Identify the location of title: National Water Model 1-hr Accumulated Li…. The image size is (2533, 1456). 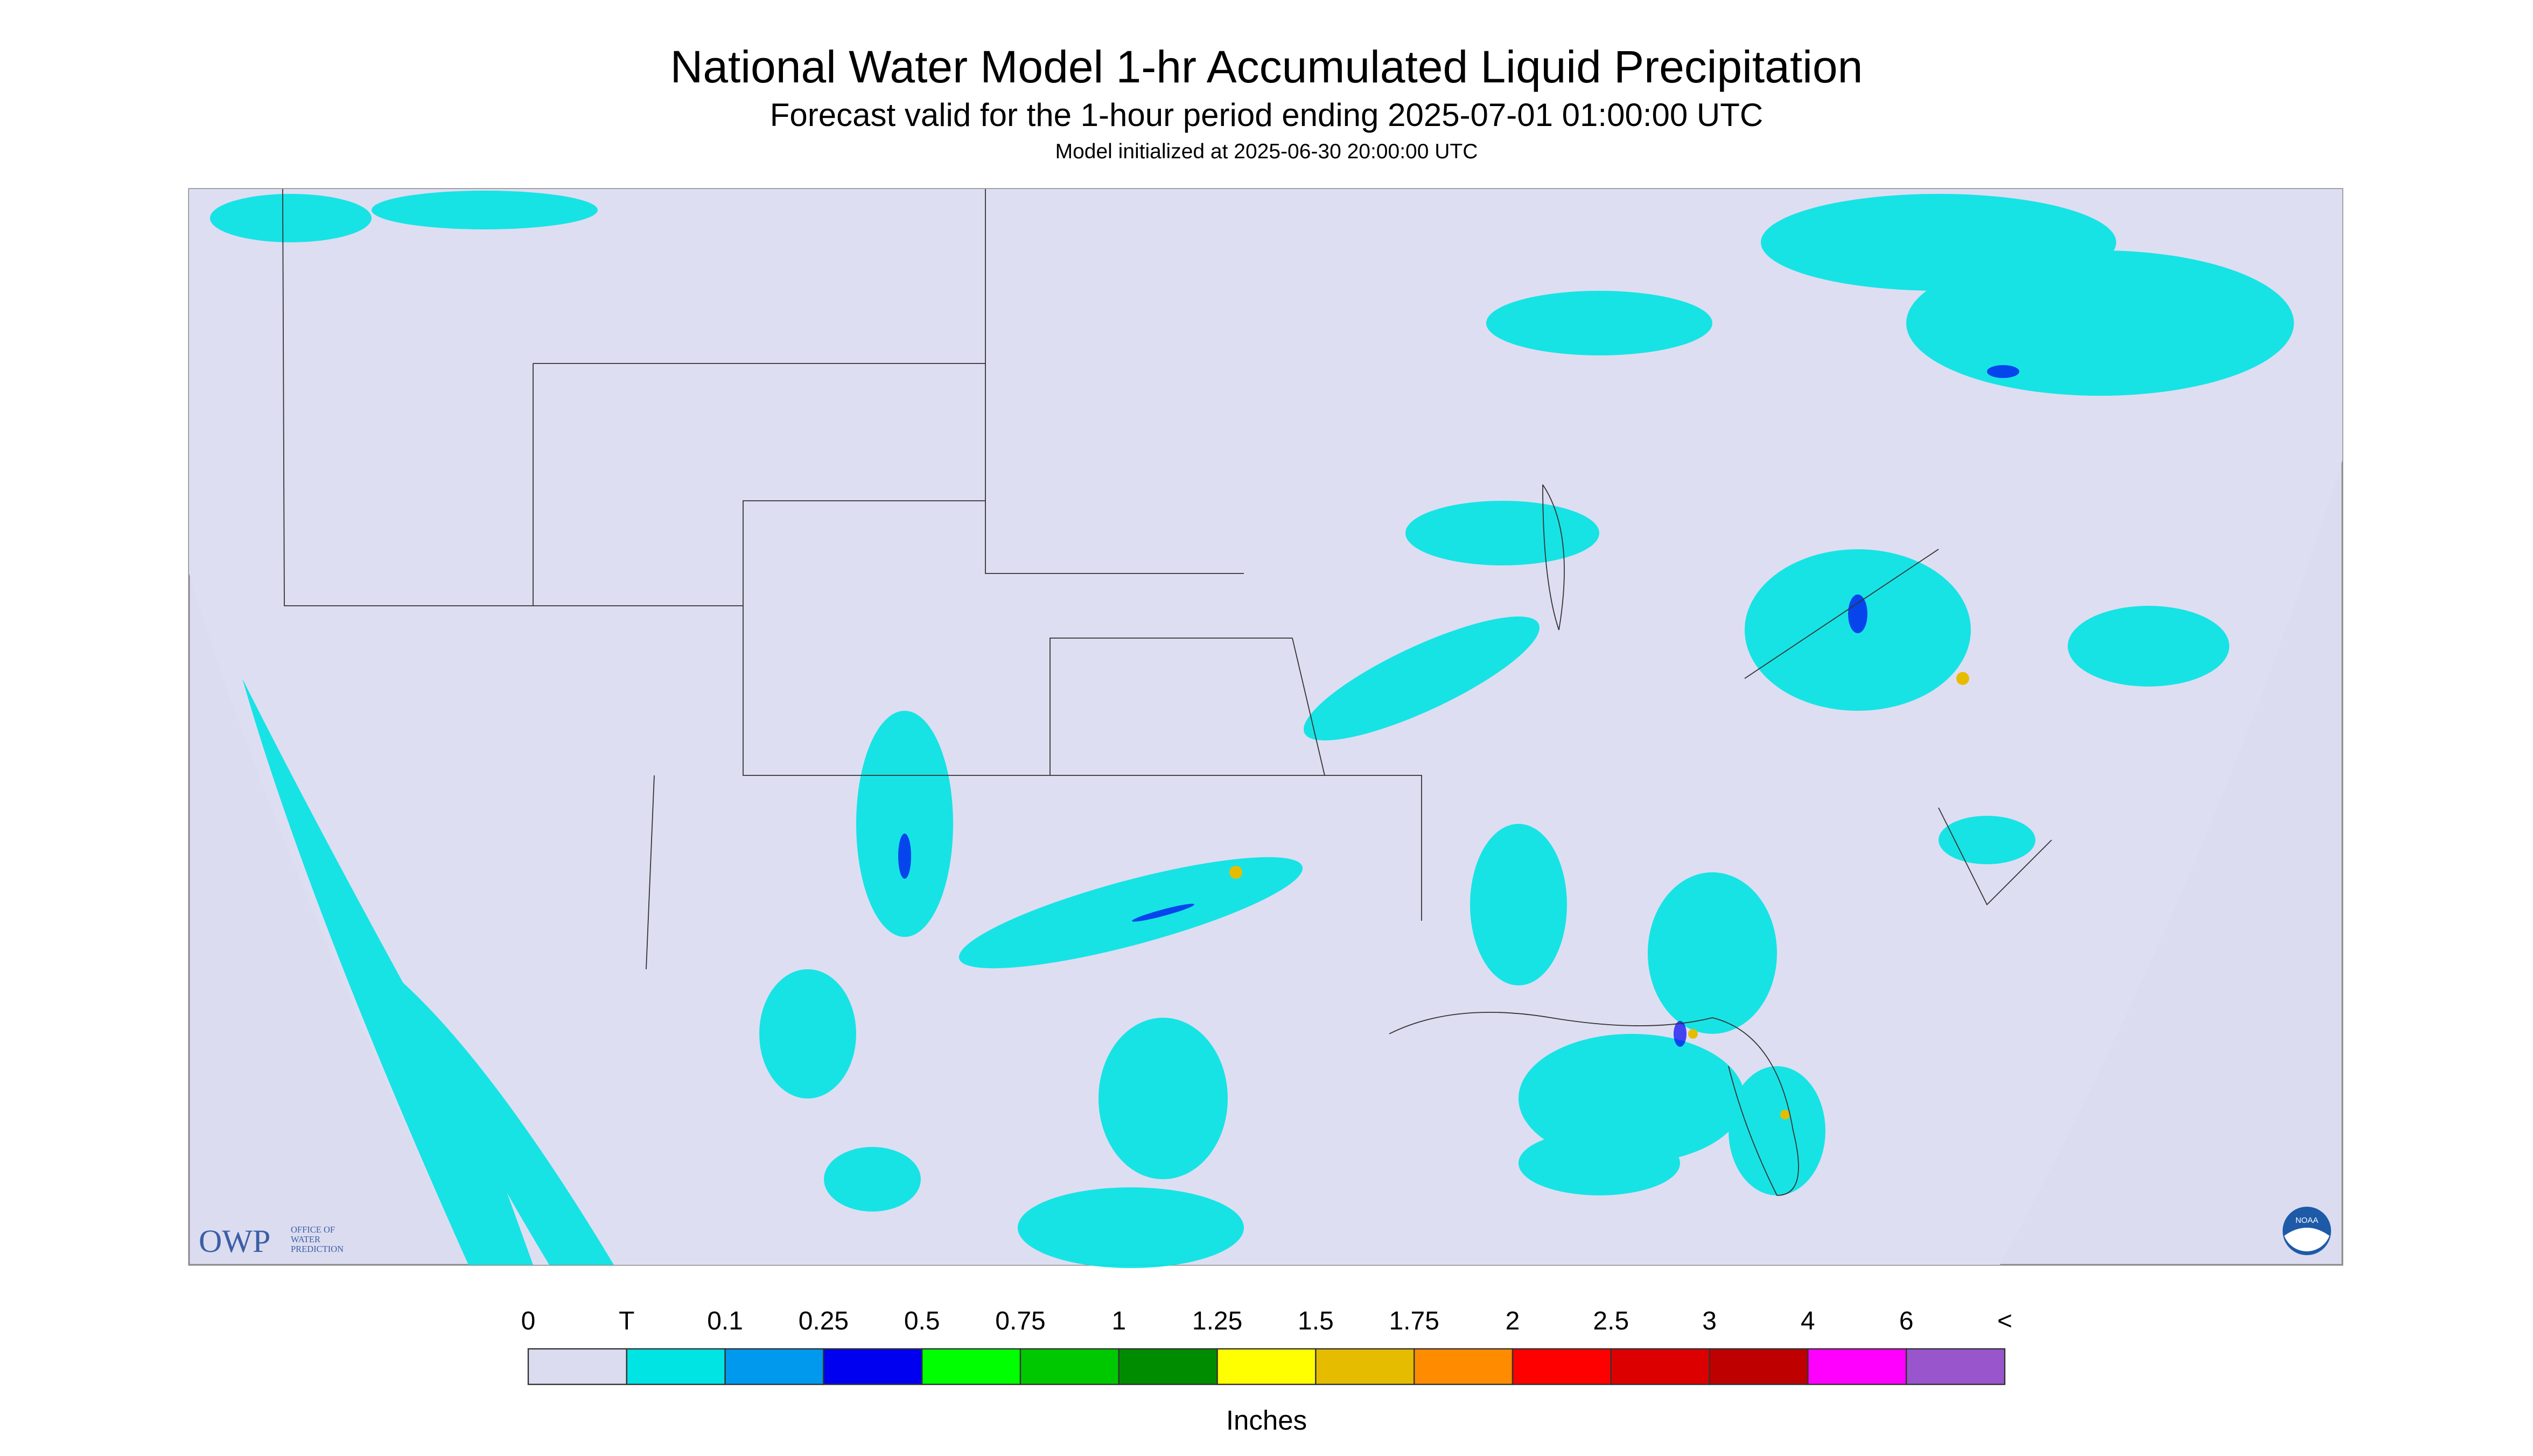
(1266, 66).